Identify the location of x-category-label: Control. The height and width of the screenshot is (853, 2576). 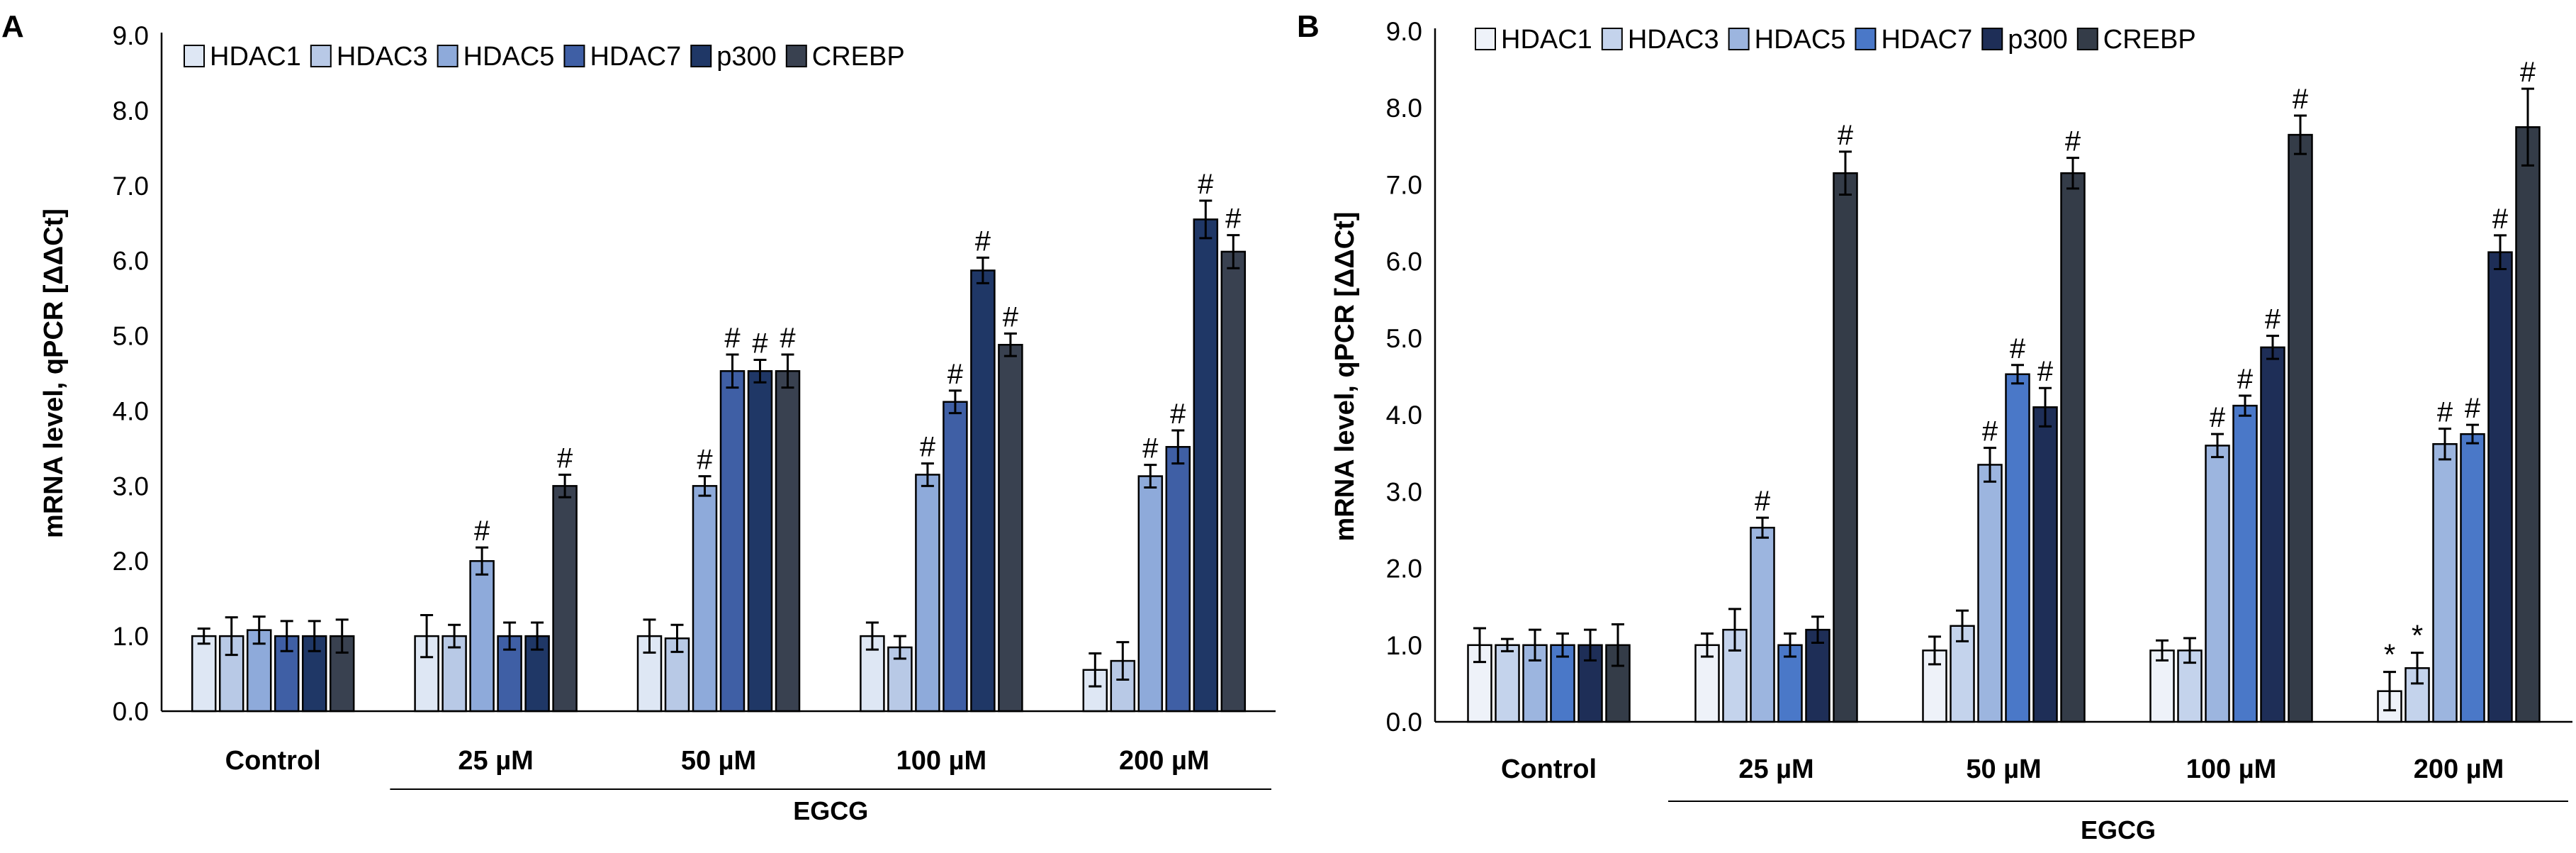
(273, 761).